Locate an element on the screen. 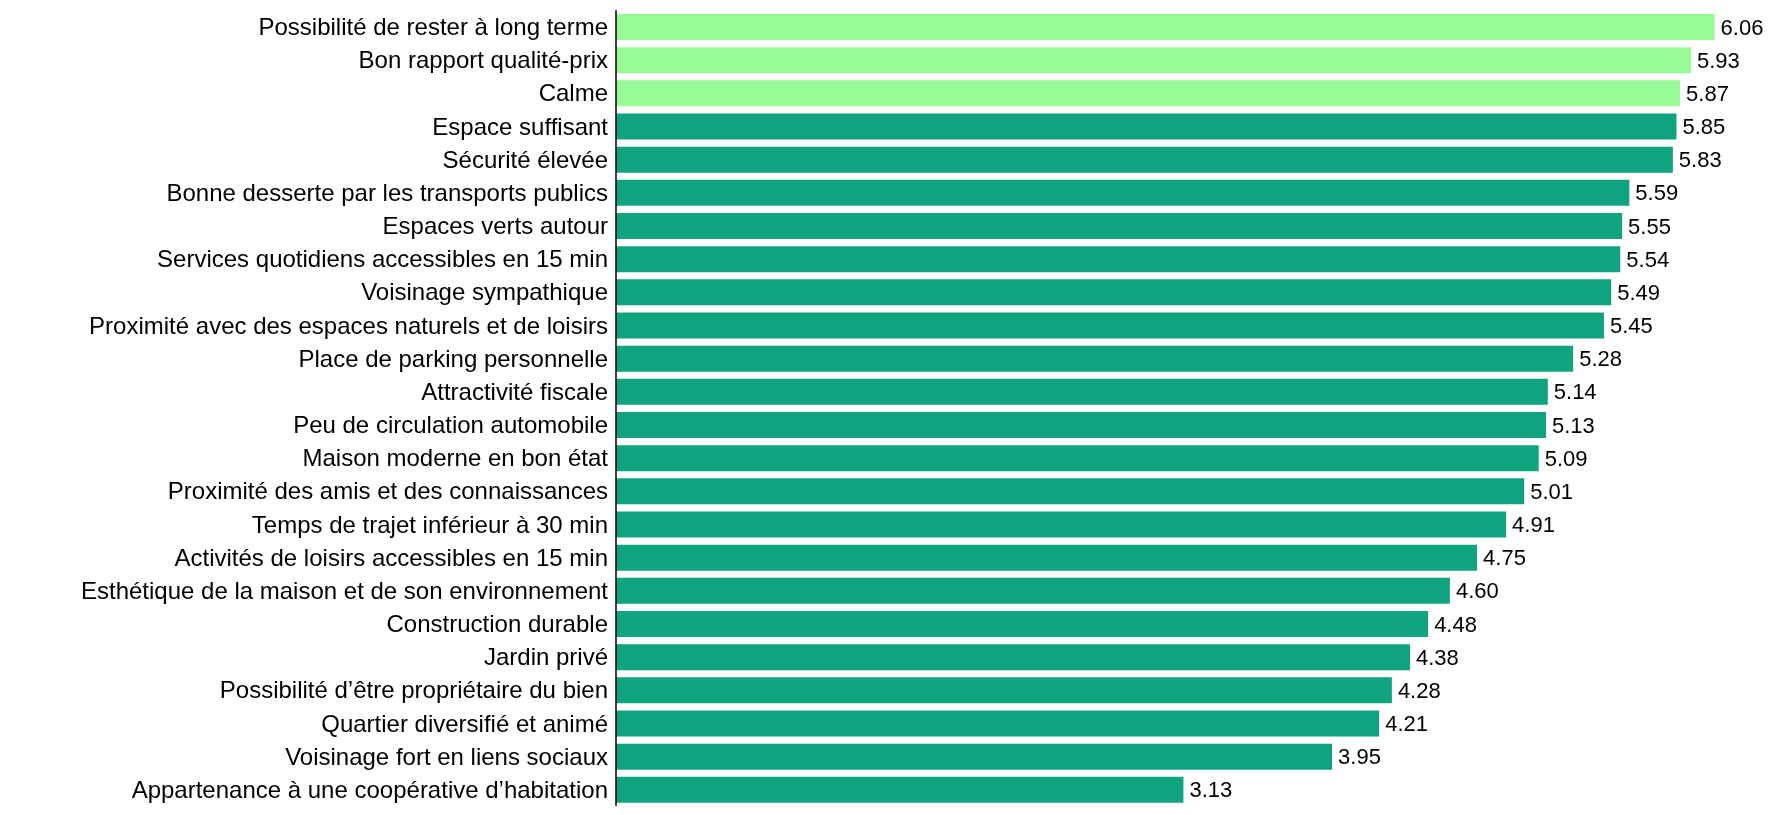  data-label: 5.55 is located at coordinates (1649, 226).